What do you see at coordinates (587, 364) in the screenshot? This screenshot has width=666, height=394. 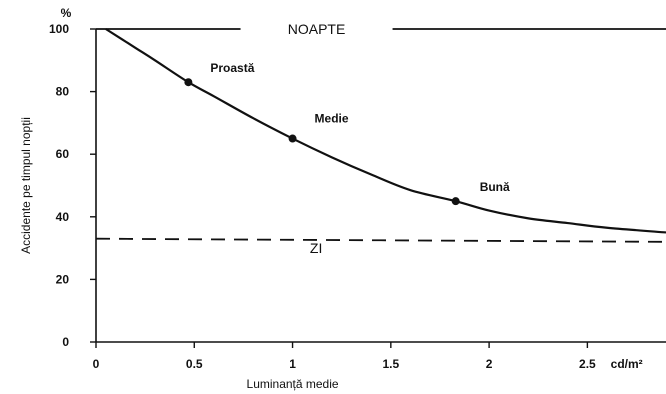 I see `x-tick-label-5: 2.5` at bounding box center [587, 364].